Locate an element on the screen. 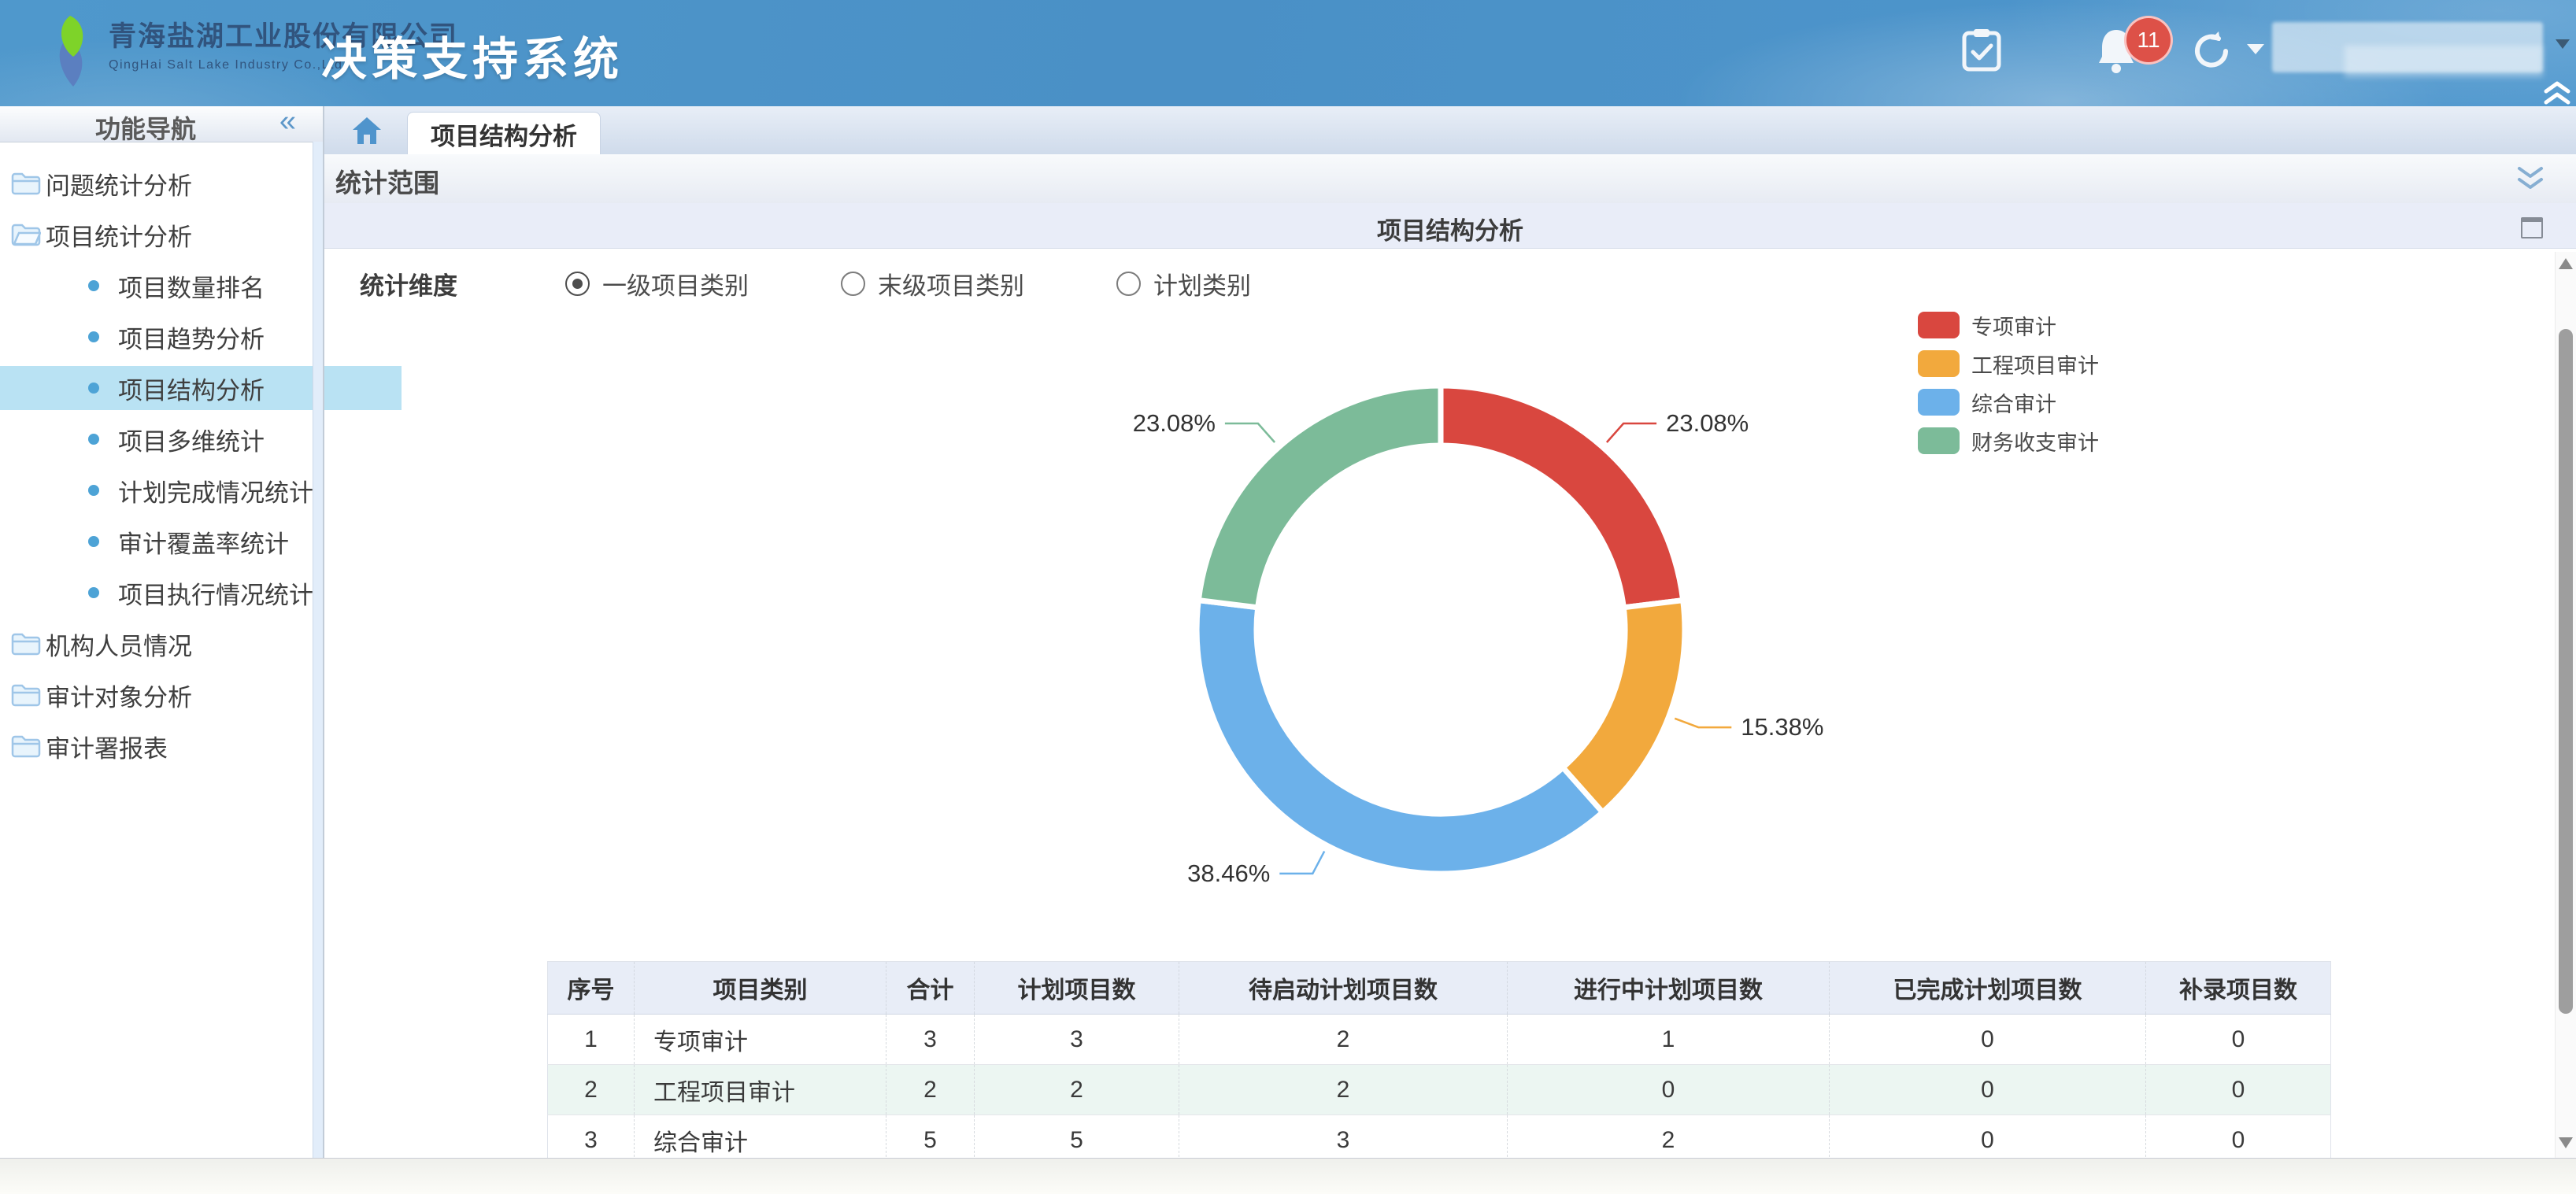  scrollbar-up-arrow-icon is located at coordinates (2566, 263).